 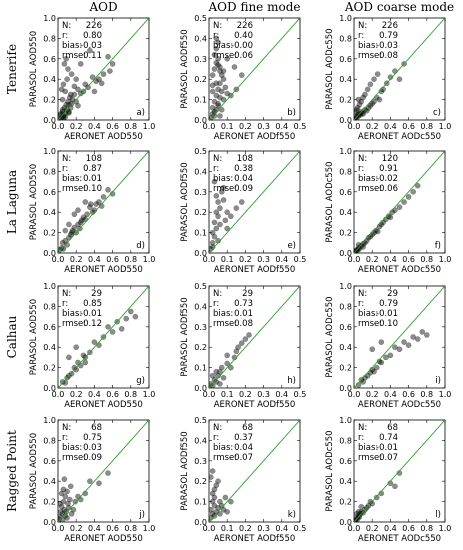 What do you see at coordinates (292, 515) in the screenshot?
I see `panel-letter: k)` at bounding box center [292, 515].